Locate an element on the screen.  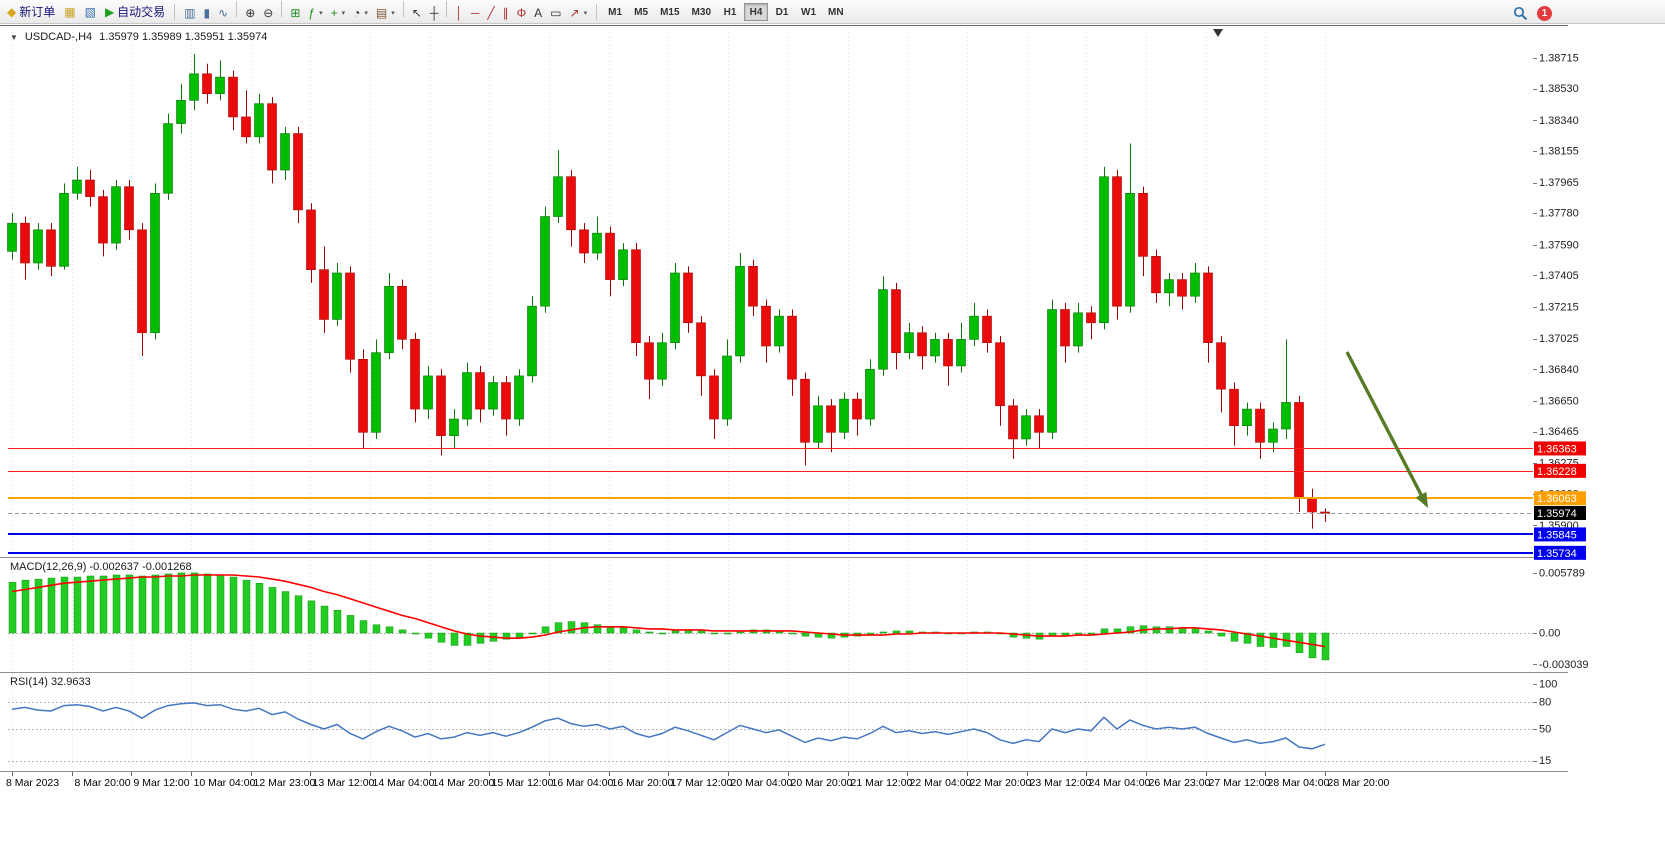
horizontal-line-button: ─ is located at coordinates (475, 13).